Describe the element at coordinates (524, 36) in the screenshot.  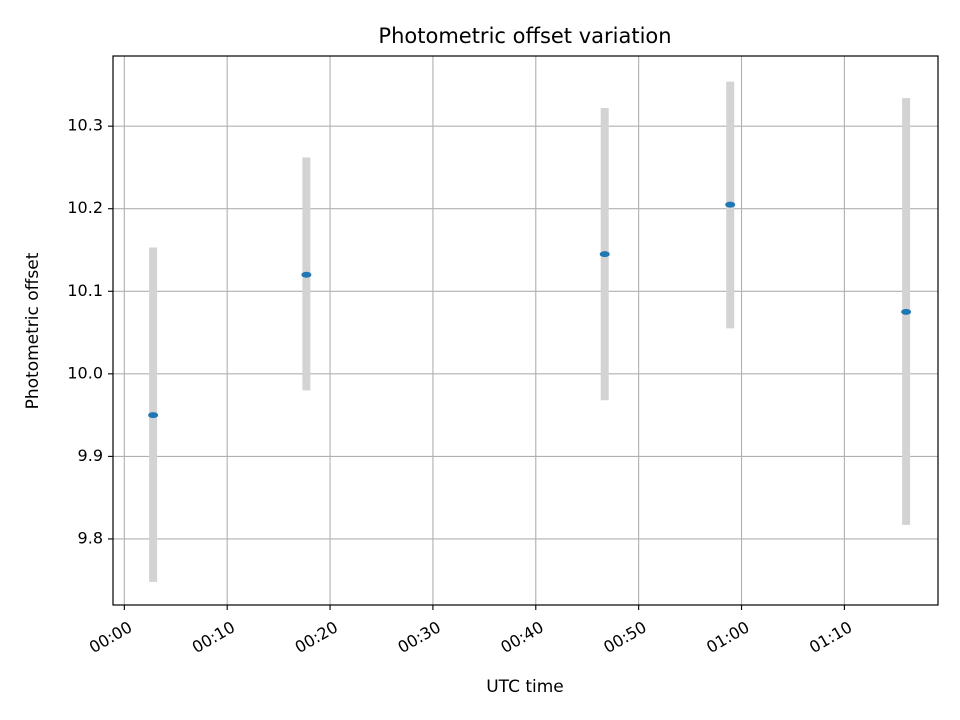
I see `chart-title: Photometric offset variation` at that location.